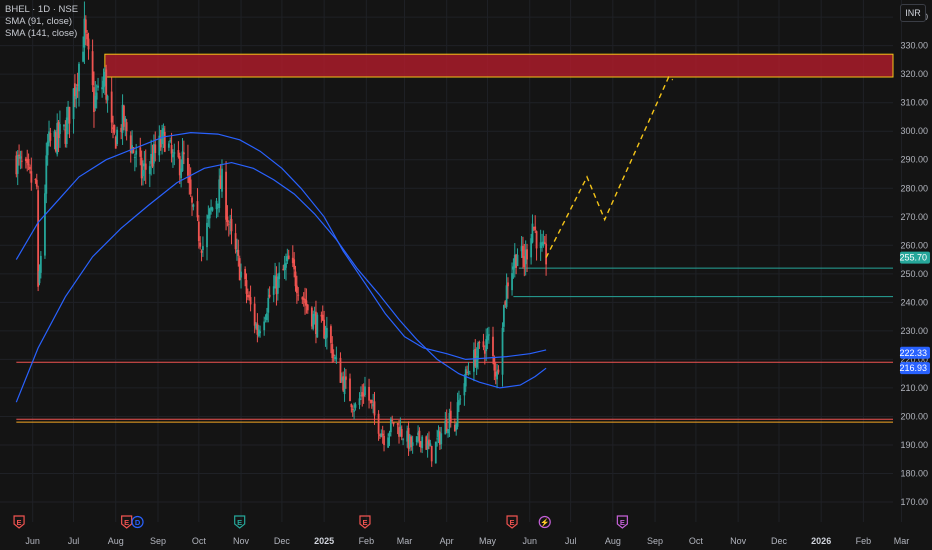 Image resolution: width=932 pixels, height=550 pixels. I want to click on split-icon, so click(544, 522).